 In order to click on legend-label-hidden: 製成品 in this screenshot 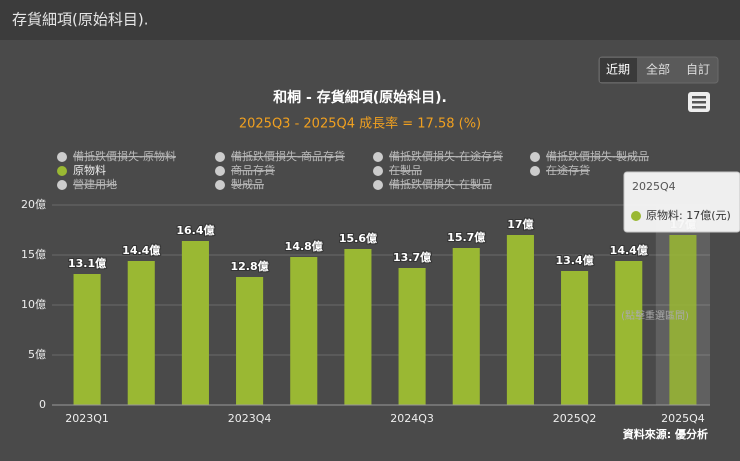, I will do `click(247, 184)`.